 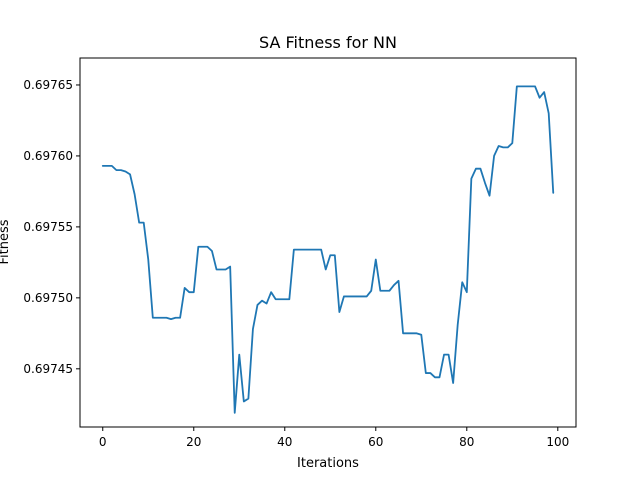 What do you see at coordinates (48, 227) in the screenshot?
I see `y-tick-label: 0.69755` at bounding box center [48, 227].